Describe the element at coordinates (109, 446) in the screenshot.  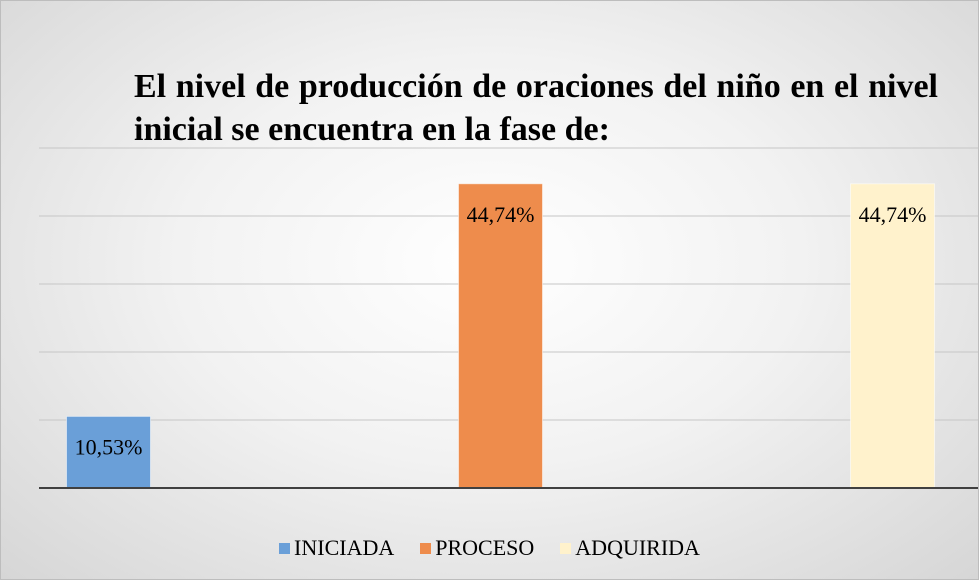
I see `data-label: 10,53%` at that location.